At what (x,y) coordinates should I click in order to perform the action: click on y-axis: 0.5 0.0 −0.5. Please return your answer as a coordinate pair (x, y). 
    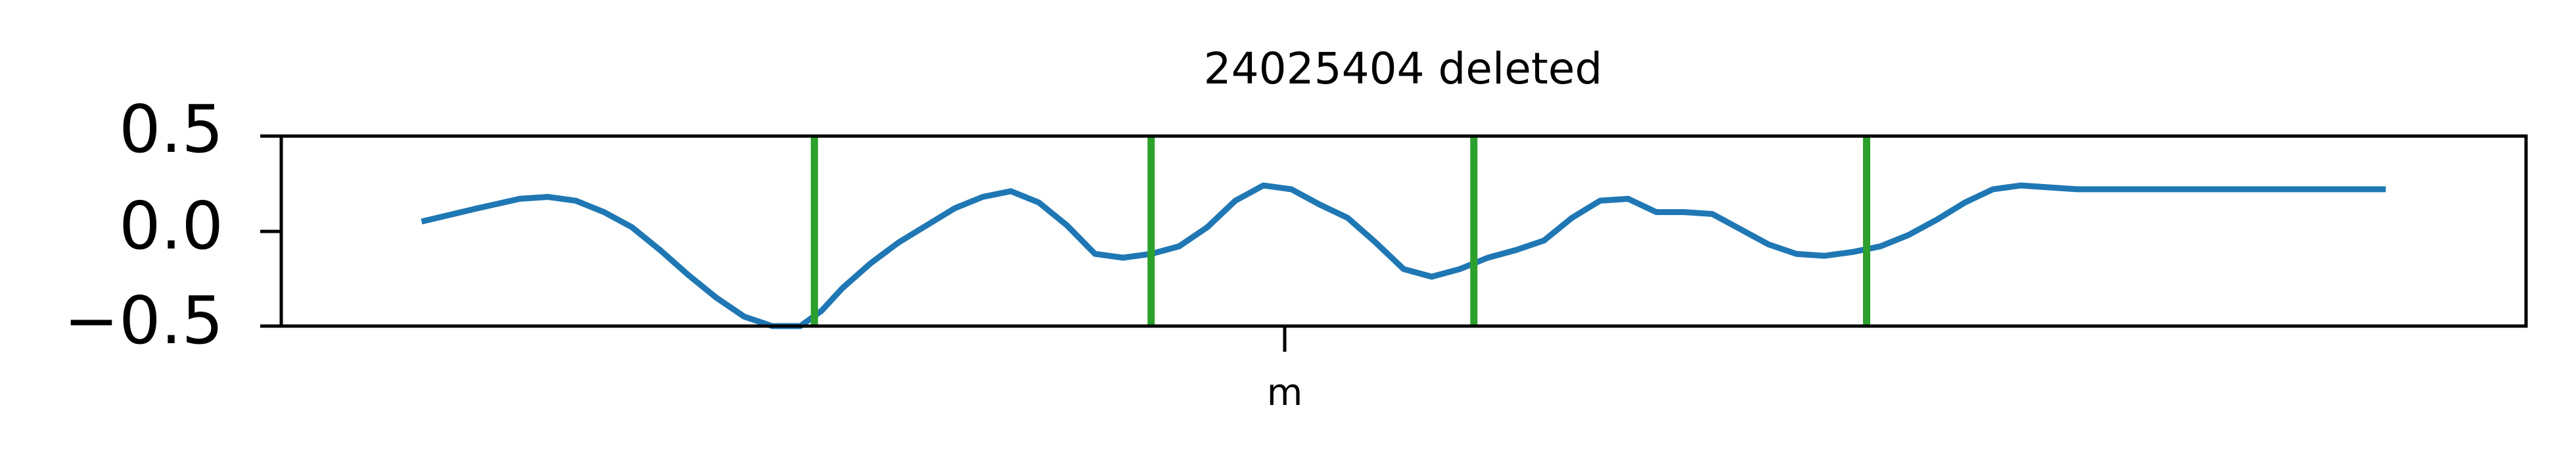
    Looking at the image, I should click on (172, 225).